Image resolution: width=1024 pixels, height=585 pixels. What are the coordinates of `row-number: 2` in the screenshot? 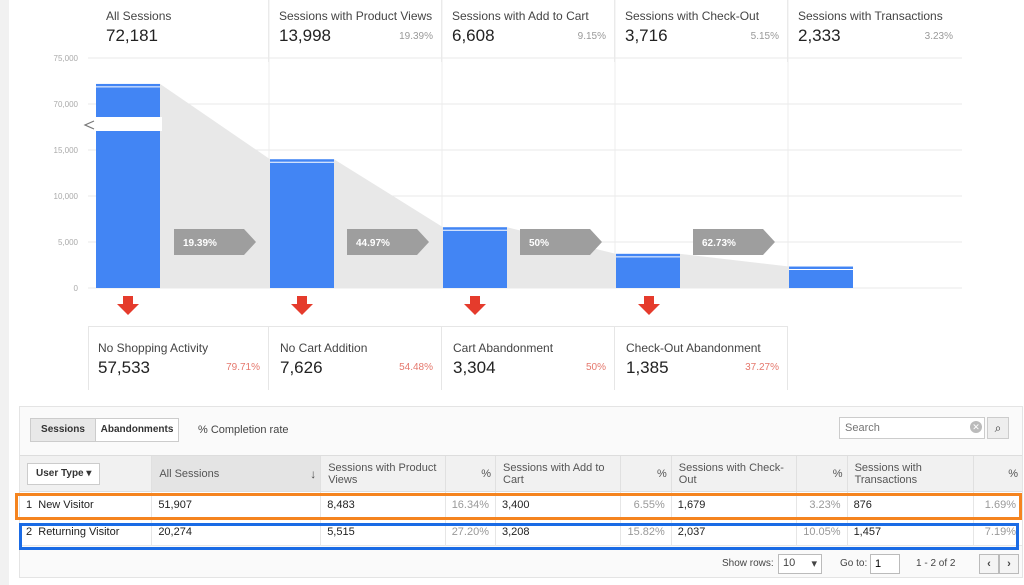 It's located at (29, 532).